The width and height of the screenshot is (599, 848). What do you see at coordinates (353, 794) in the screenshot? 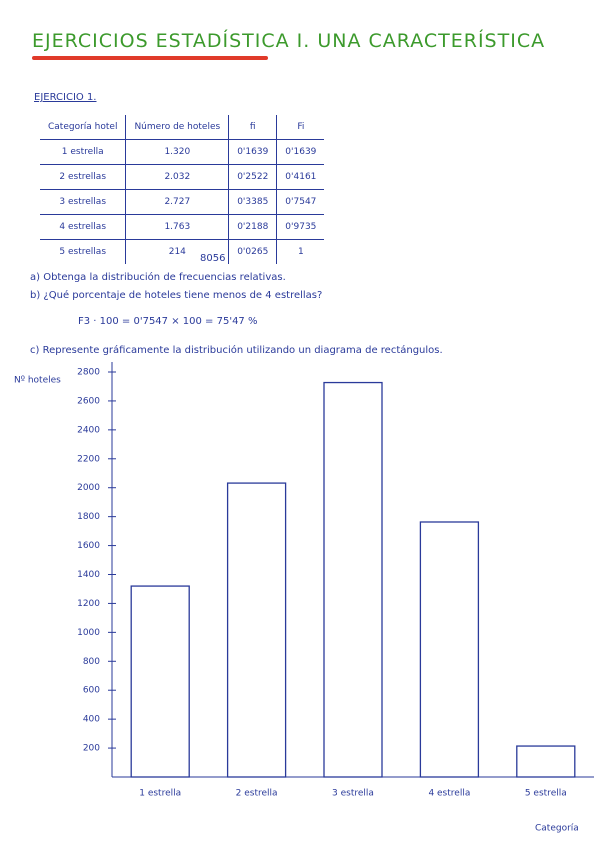
I see `x-tick-label: 3 estrella` at bounding box center [353, 794].